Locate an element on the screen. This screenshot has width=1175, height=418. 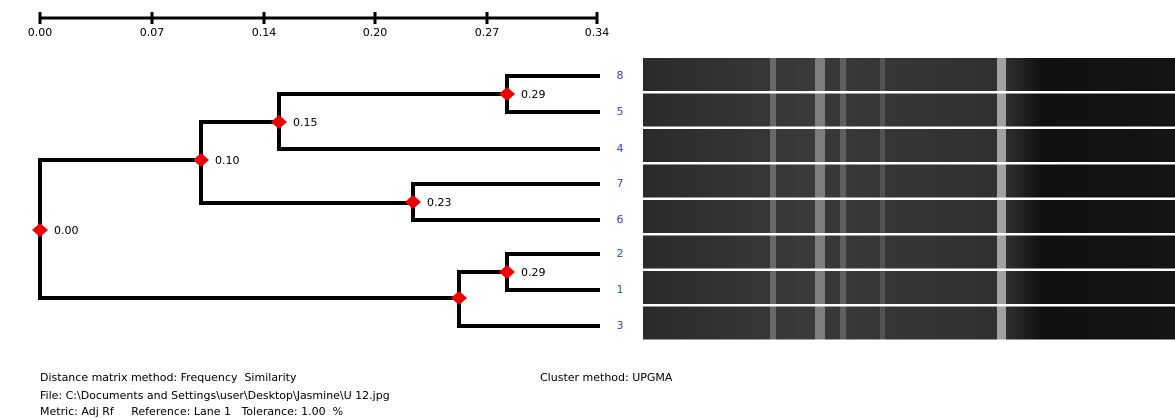
scale-bar: 0.00 0.07 0.14 0.20 0.27 0.34 is located at coordinates (319, 25).